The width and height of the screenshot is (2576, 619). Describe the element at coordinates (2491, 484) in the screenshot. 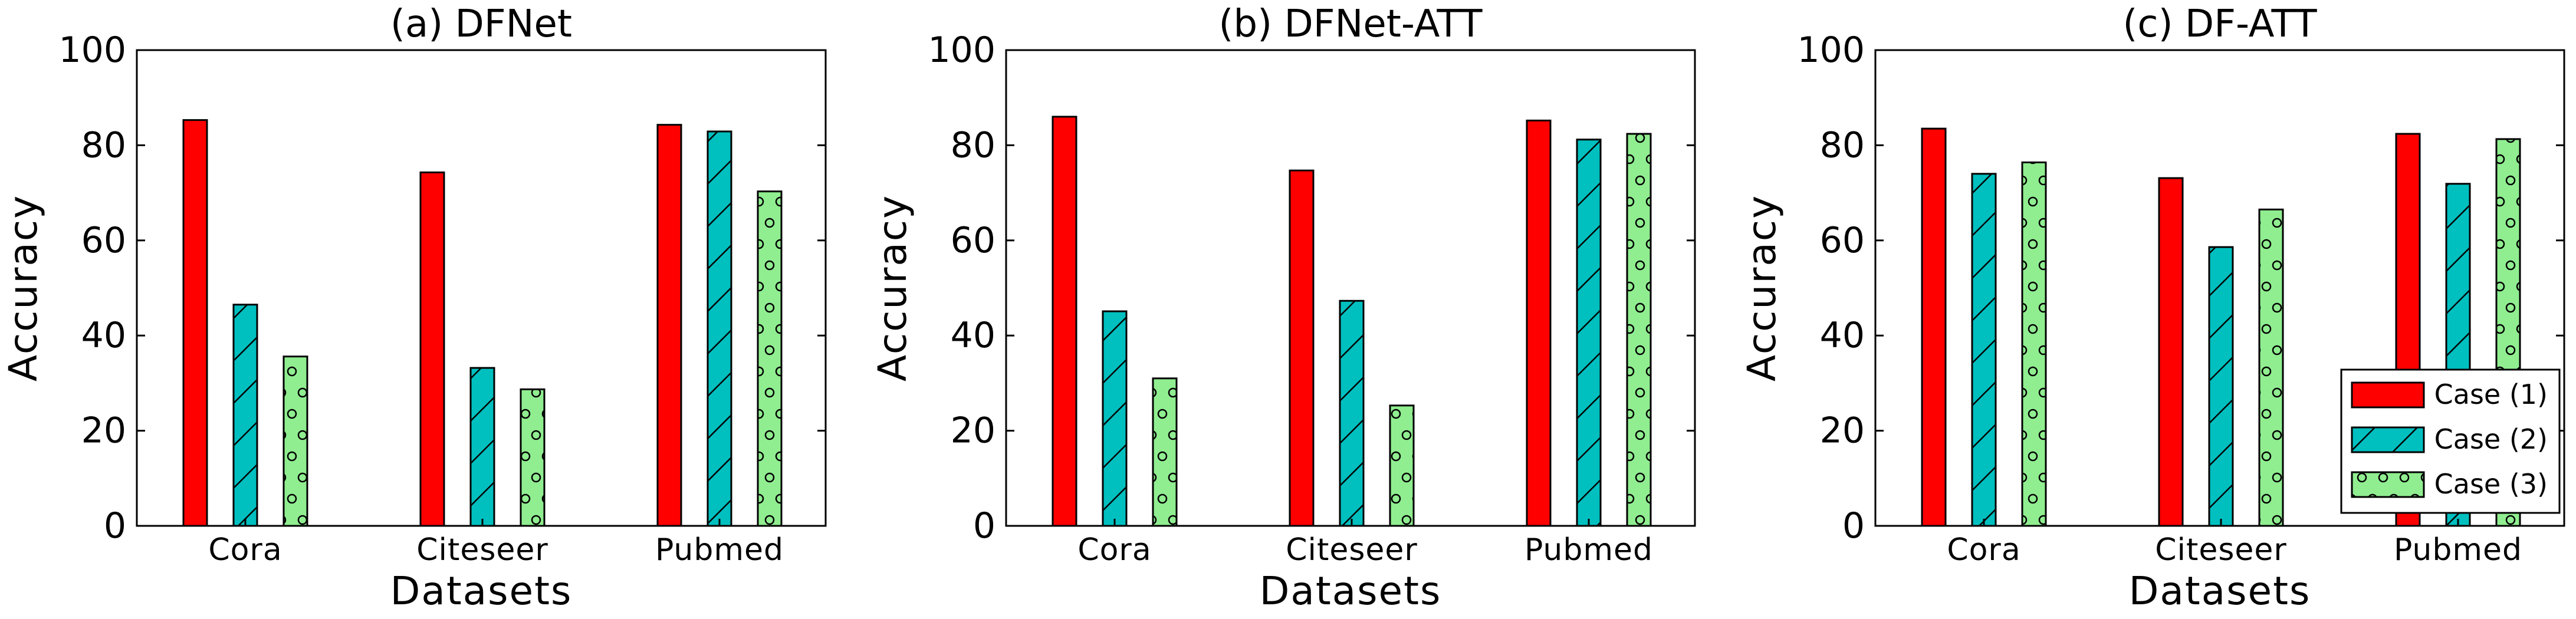

I see `legend-label: Case (3)` at that location.